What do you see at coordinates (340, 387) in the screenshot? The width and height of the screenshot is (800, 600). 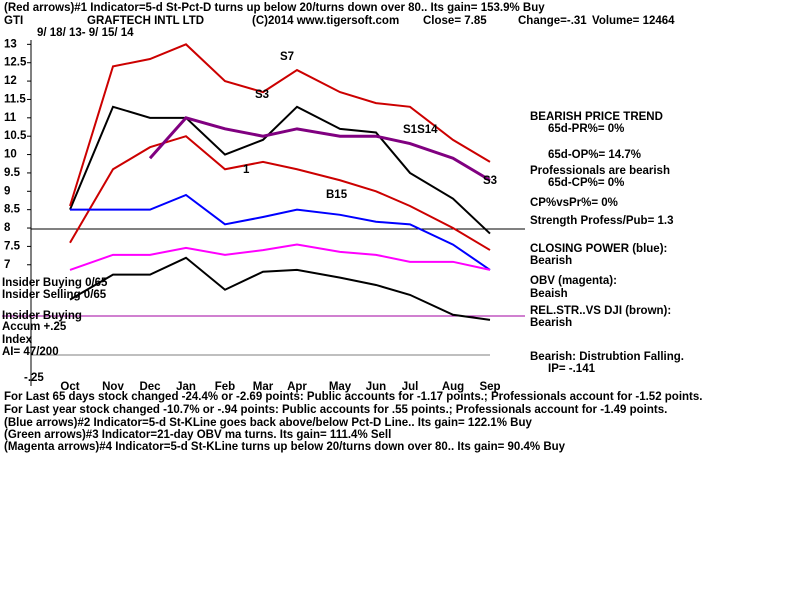 I see `x-tick-label: May` at bounding box center [340, 387].